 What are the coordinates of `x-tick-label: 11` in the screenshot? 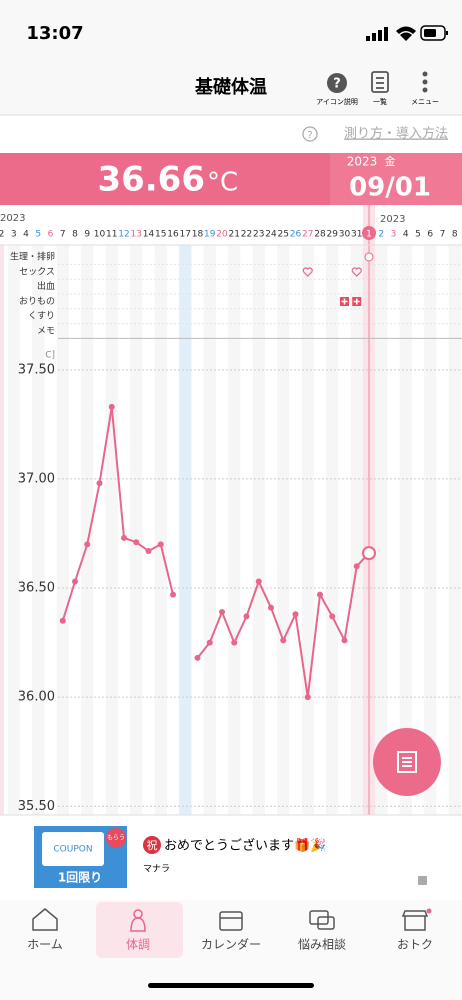 It's located at (111, 235).